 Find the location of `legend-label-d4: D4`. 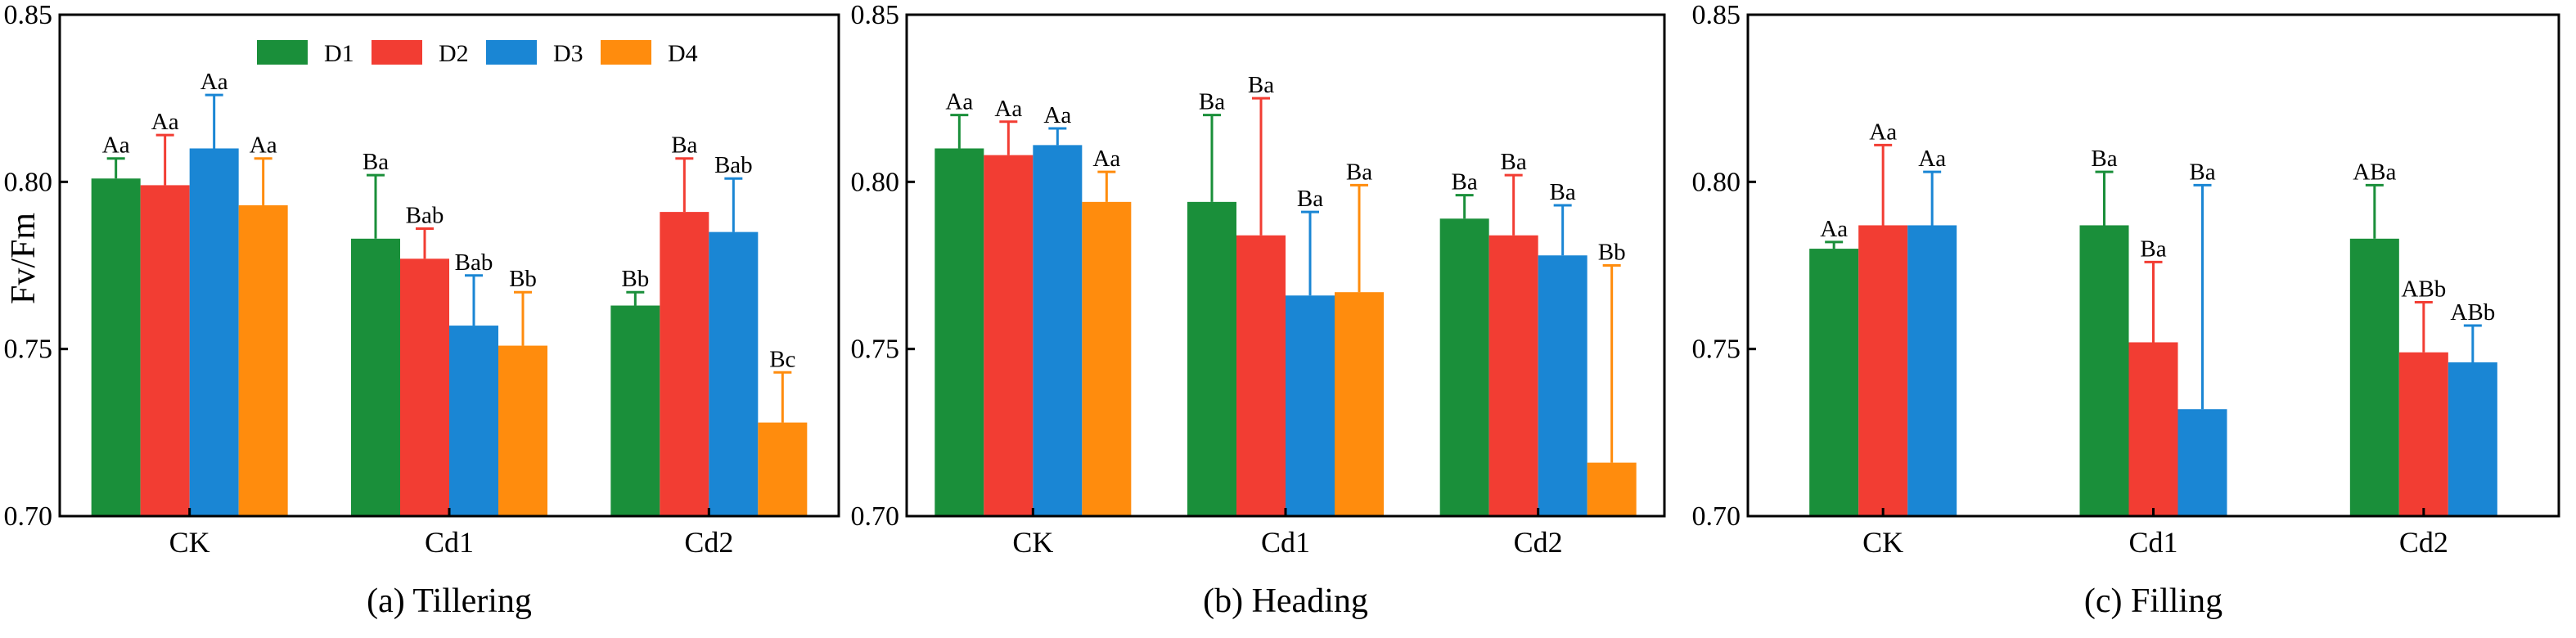

legend-label-d4: D4 is located at coordinates (683, 53).